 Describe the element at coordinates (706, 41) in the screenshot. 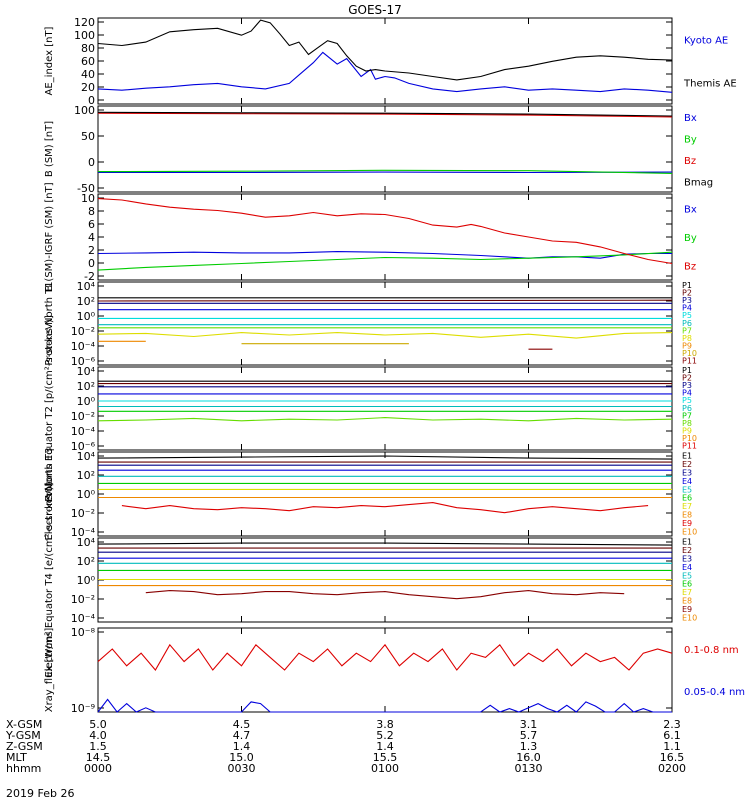

I see `legend-entry: Kyoto AE` at that location.